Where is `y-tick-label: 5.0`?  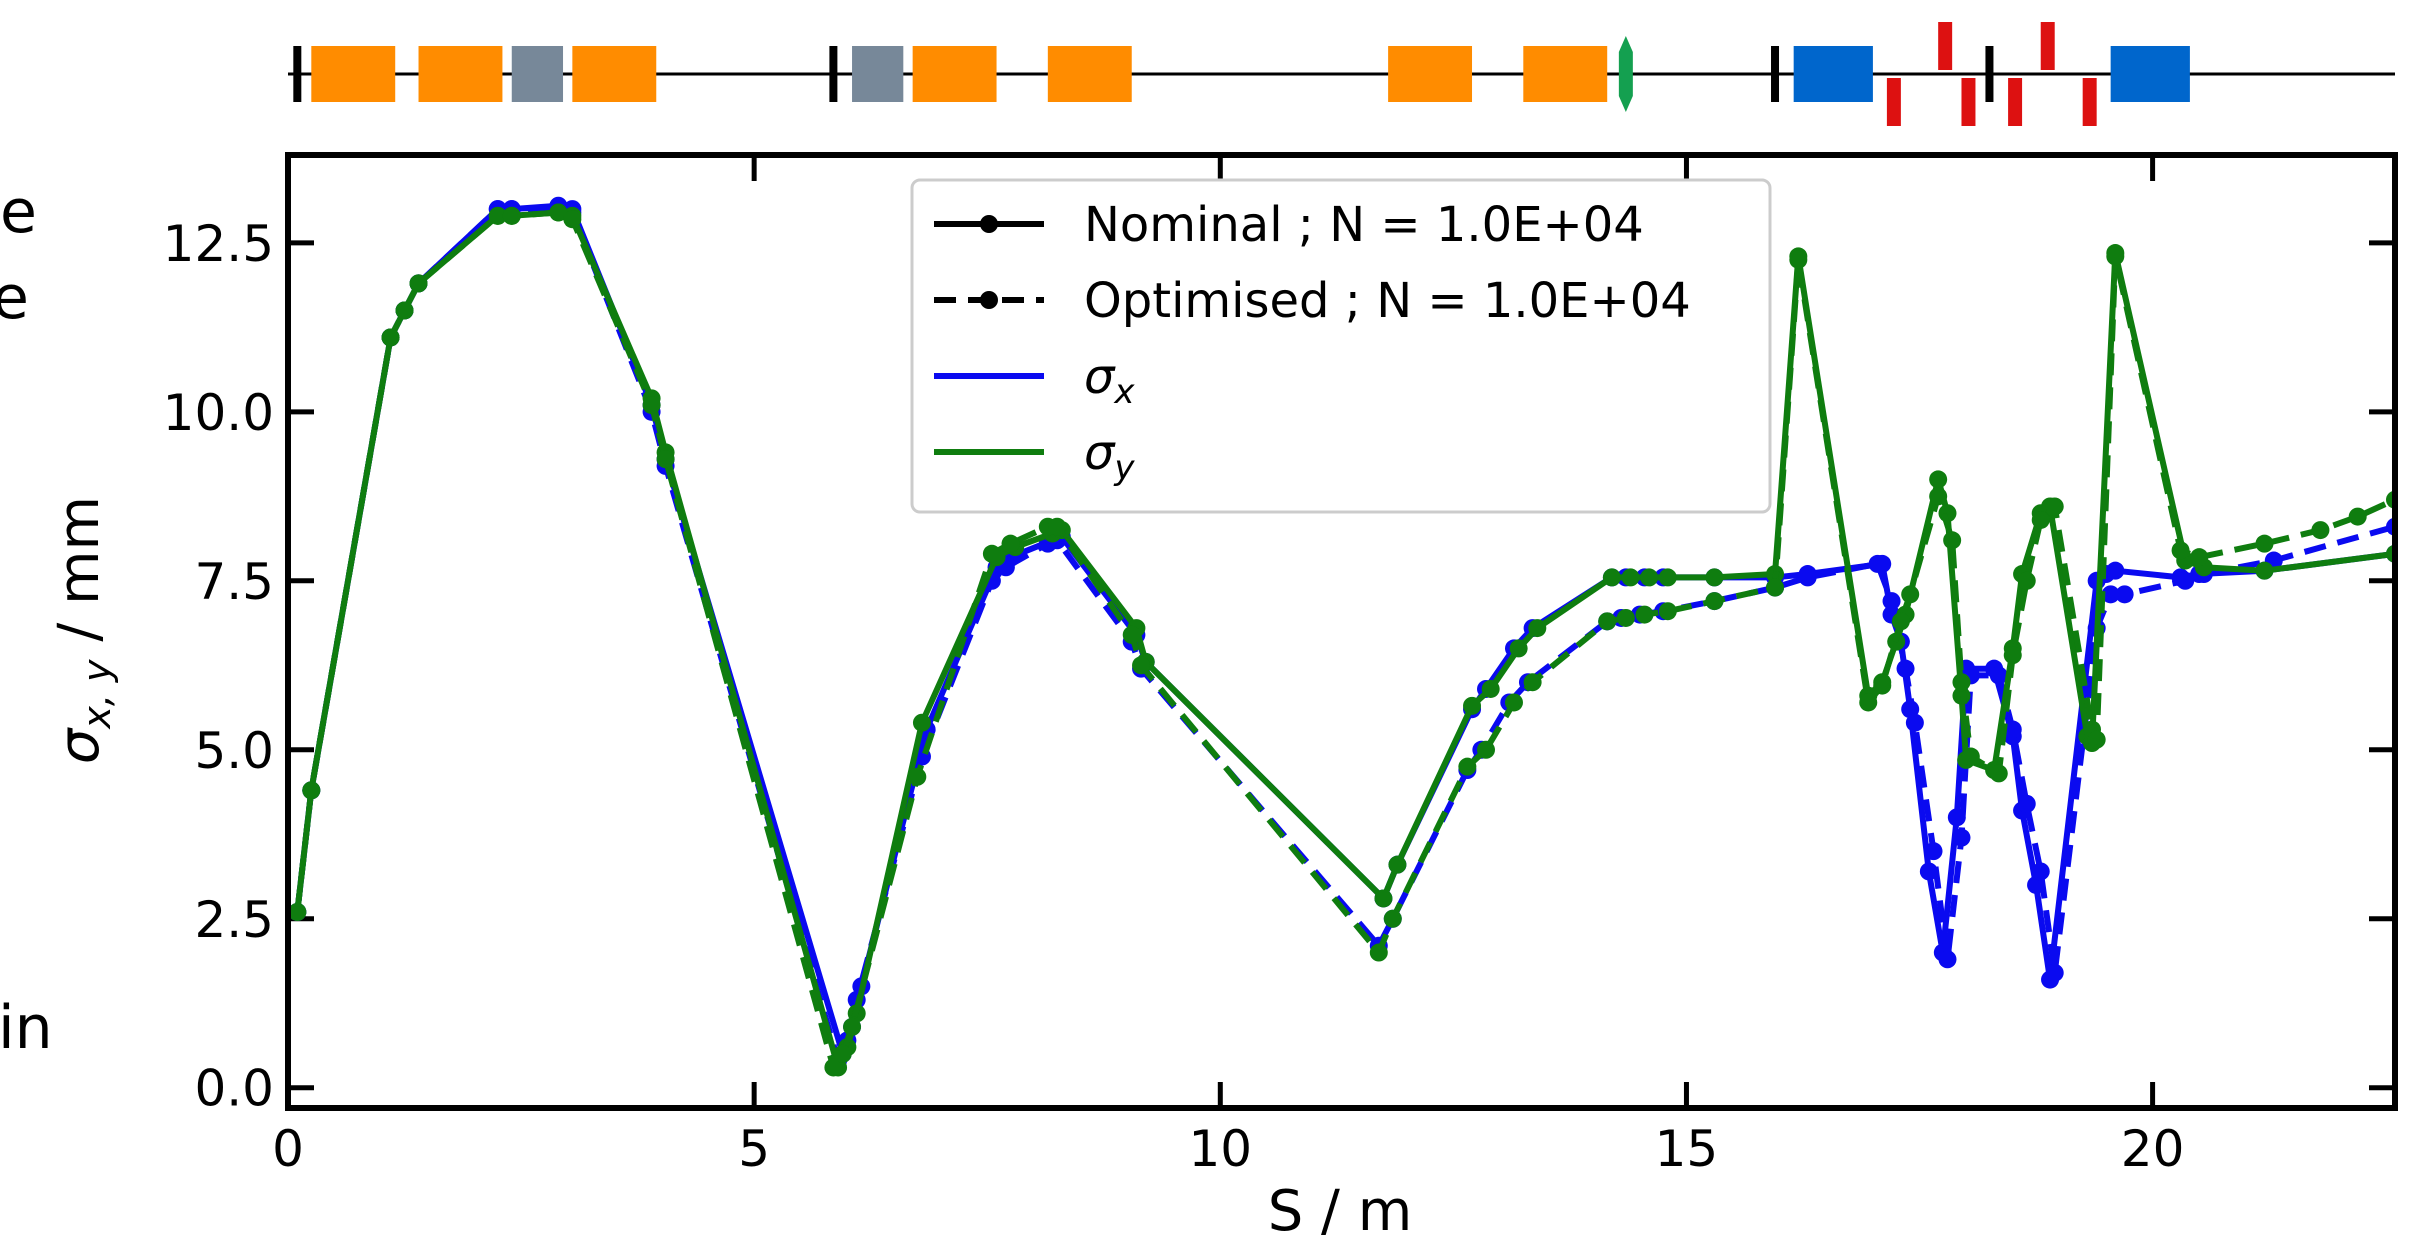
y-tick-label: 5.0 is located at coordinates (234, 751).